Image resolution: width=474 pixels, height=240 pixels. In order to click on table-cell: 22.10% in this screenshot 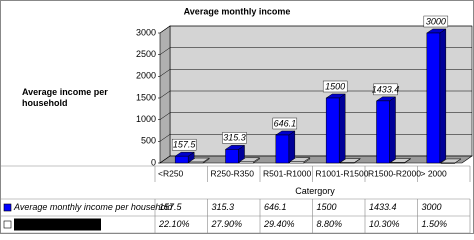, I will do `click(174, 224)`.